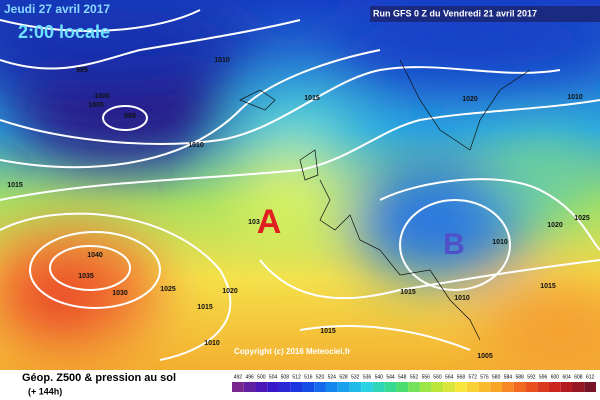  What do you see at coordinates (426, 377) in the screenshot?
I see `scale-label: 556` at bounding box center [426, 377].